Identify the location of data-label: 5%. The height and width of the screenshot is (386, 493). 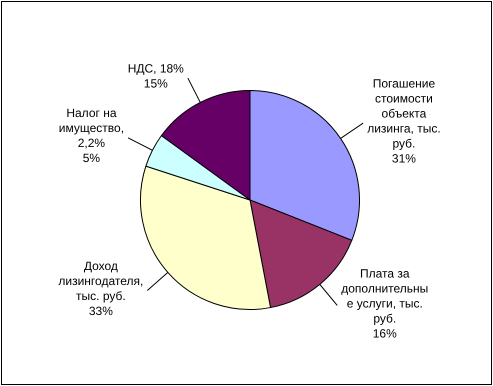
(91, 158).